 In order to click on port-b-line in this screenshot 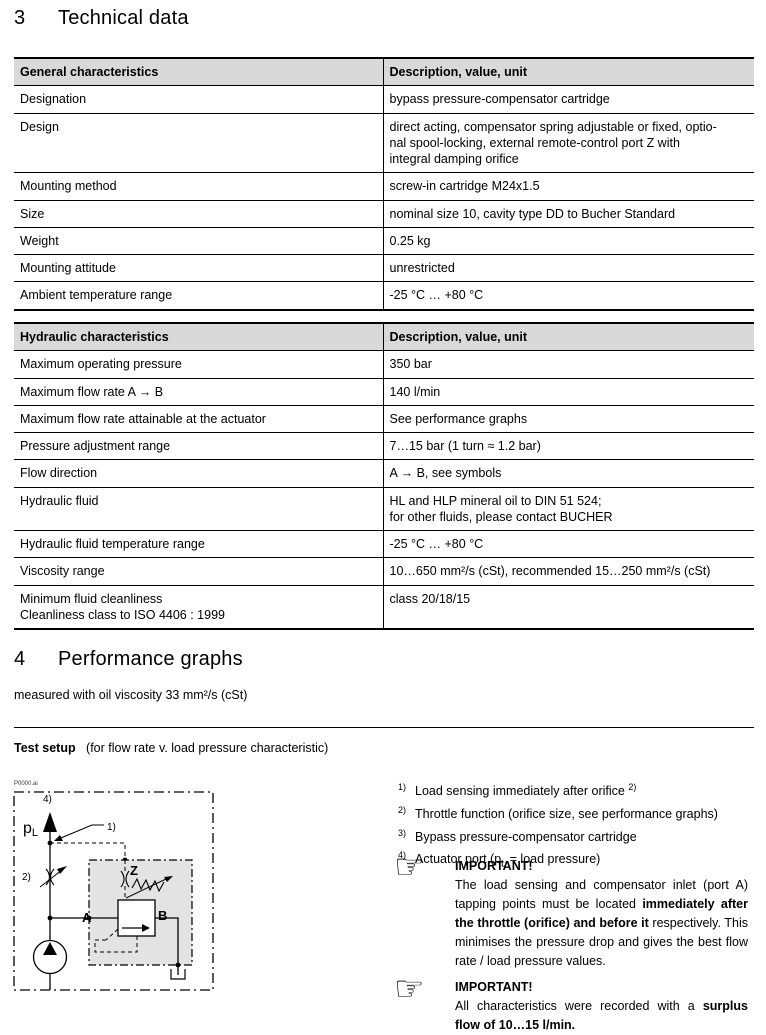, I will do `click(167, 946)`.